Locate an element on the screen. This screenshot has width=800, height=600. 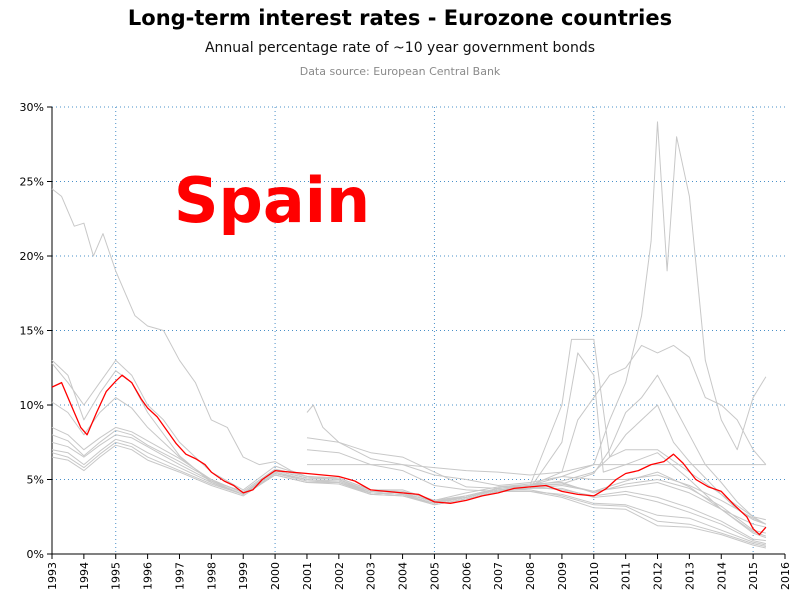
x-tick-label: 1995 is located at coordinates (116, 576).